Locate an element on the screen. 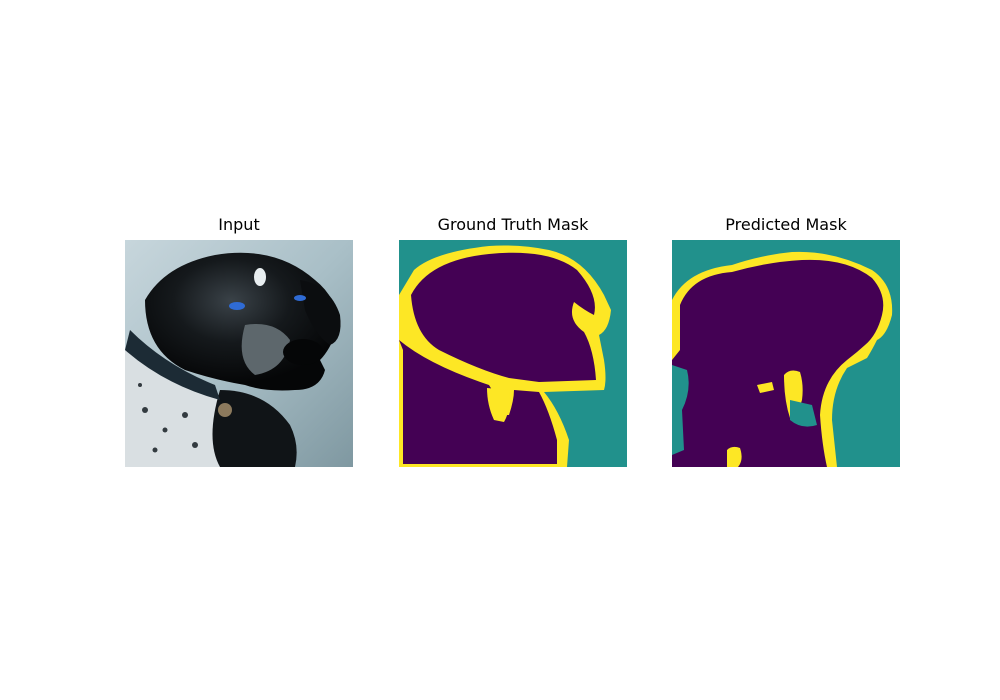  ground-truth-mask-image is located at coordinates (513, 353).